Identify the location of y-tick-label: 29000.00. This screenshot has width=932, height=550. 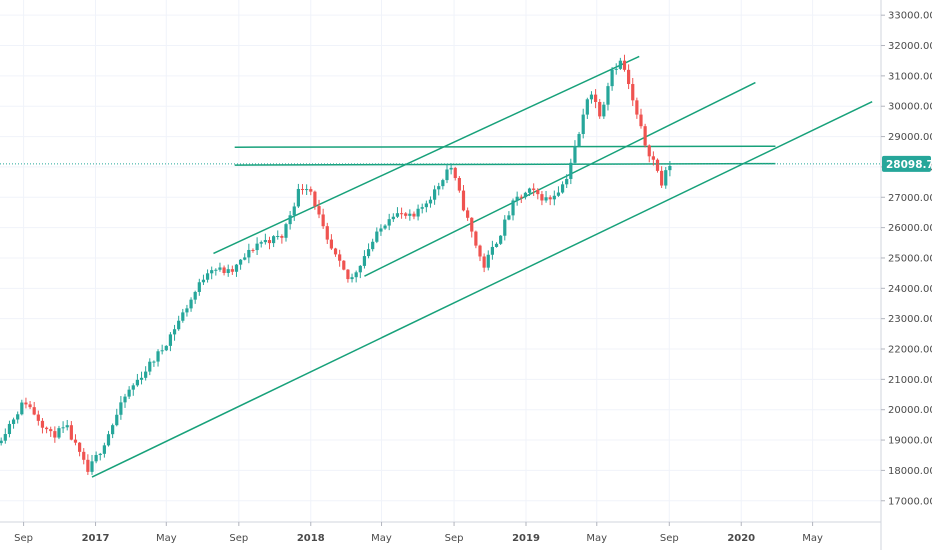
(910, 137).